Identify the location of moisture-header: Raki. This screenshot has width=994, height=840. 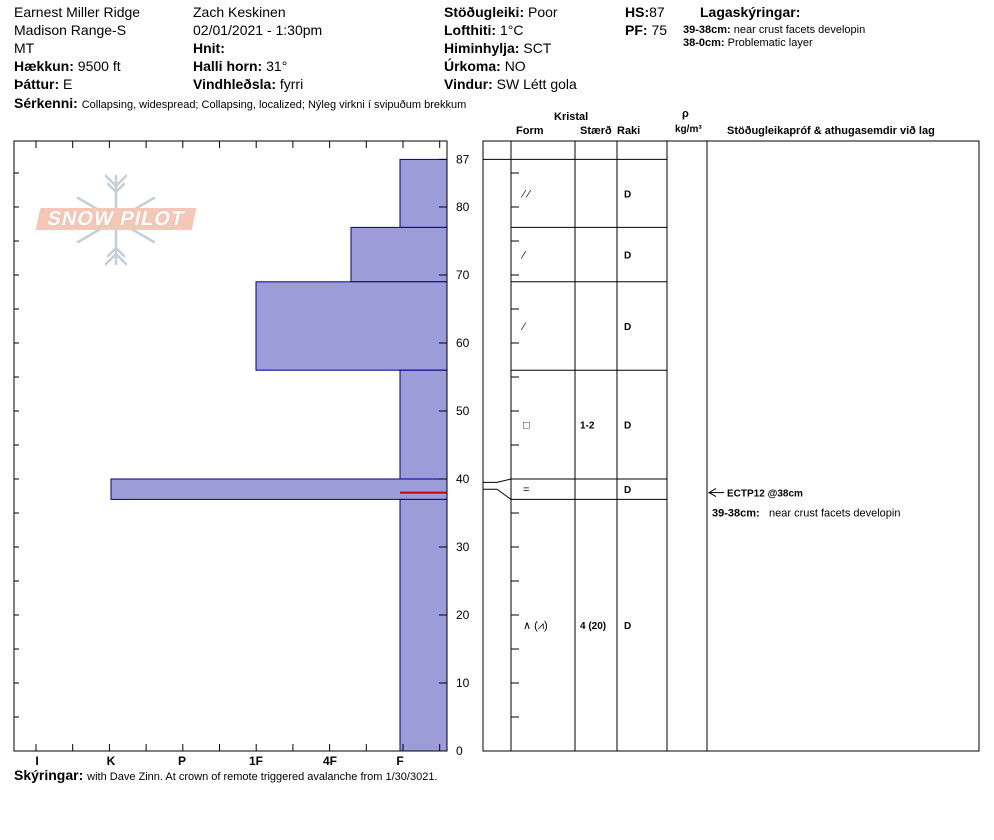
(629, 131).